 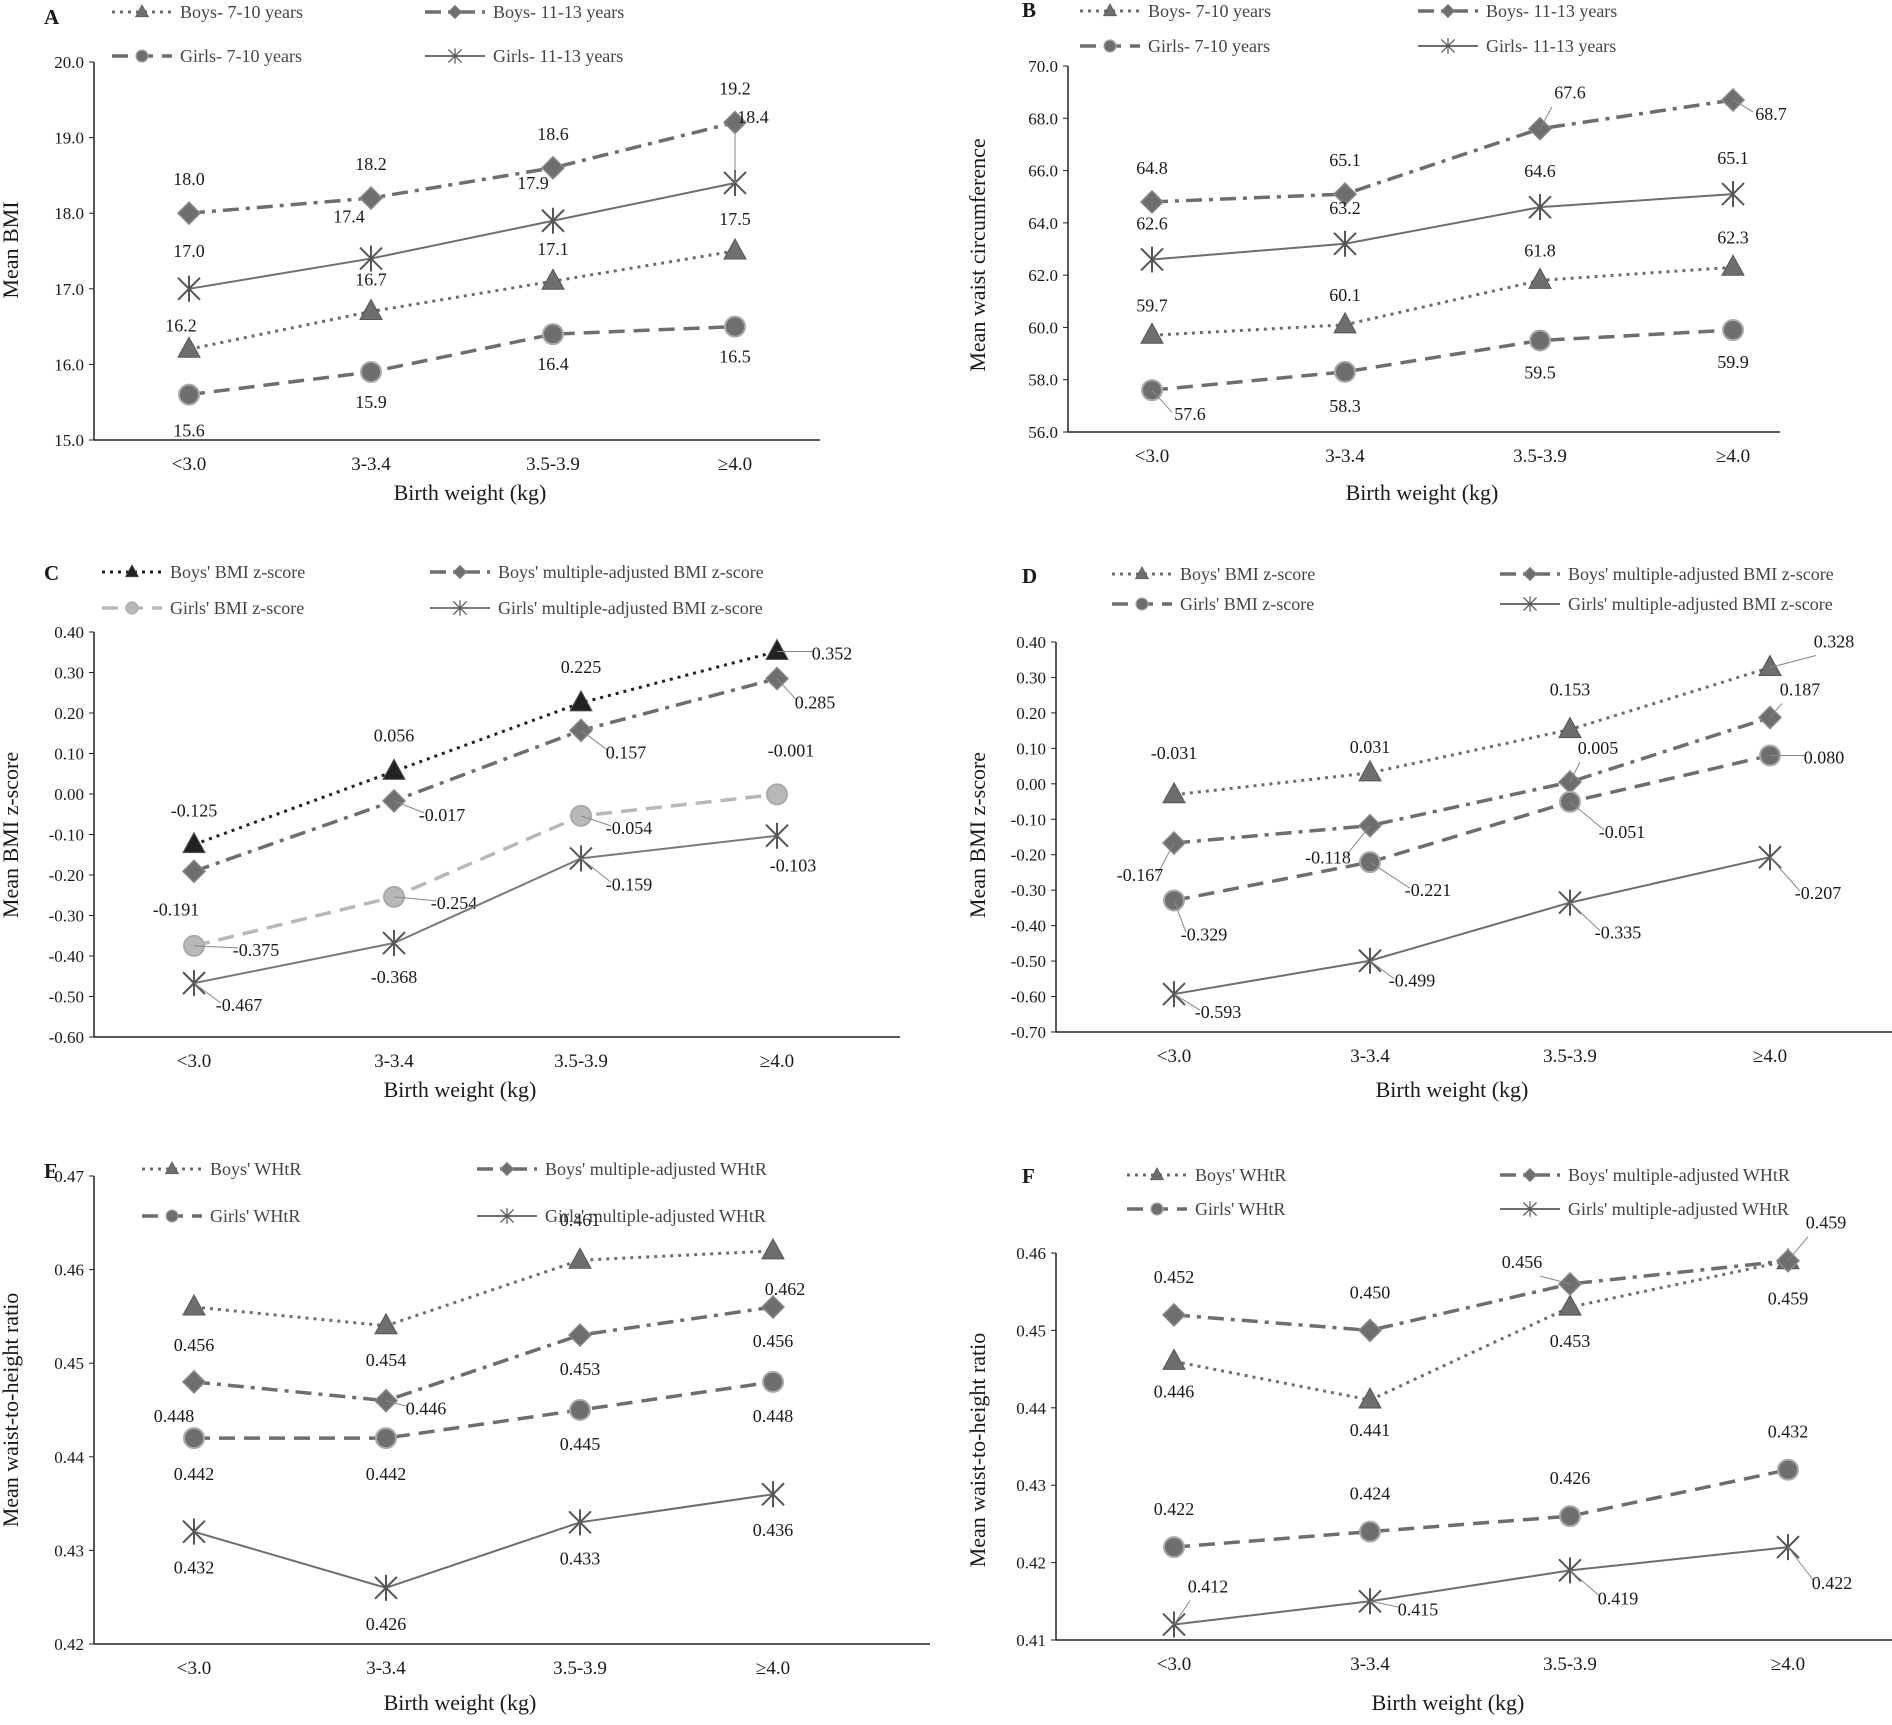 What do you see at coordinates (52, 17) in the screenshot?
I see `panel-letter: A` at bounding box center [52, 17].